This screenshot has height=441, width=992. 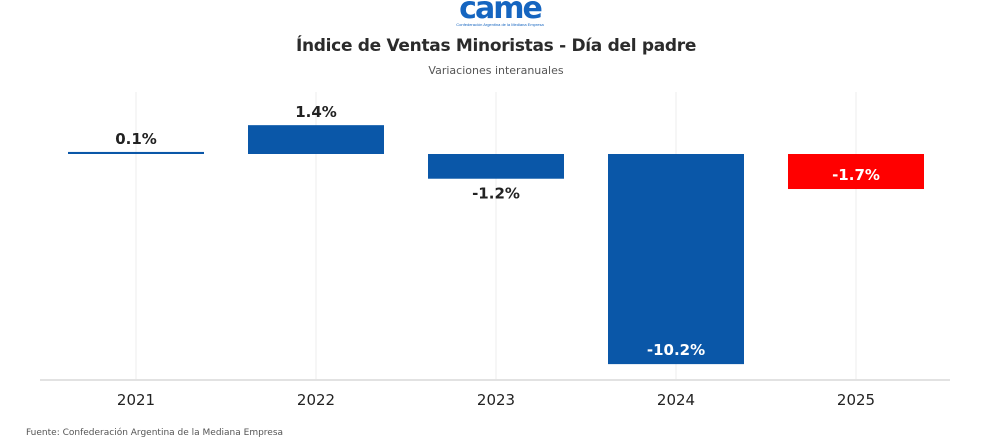 I want to click on x-tick-label-2021: 2021, so click(x=136, y=400).